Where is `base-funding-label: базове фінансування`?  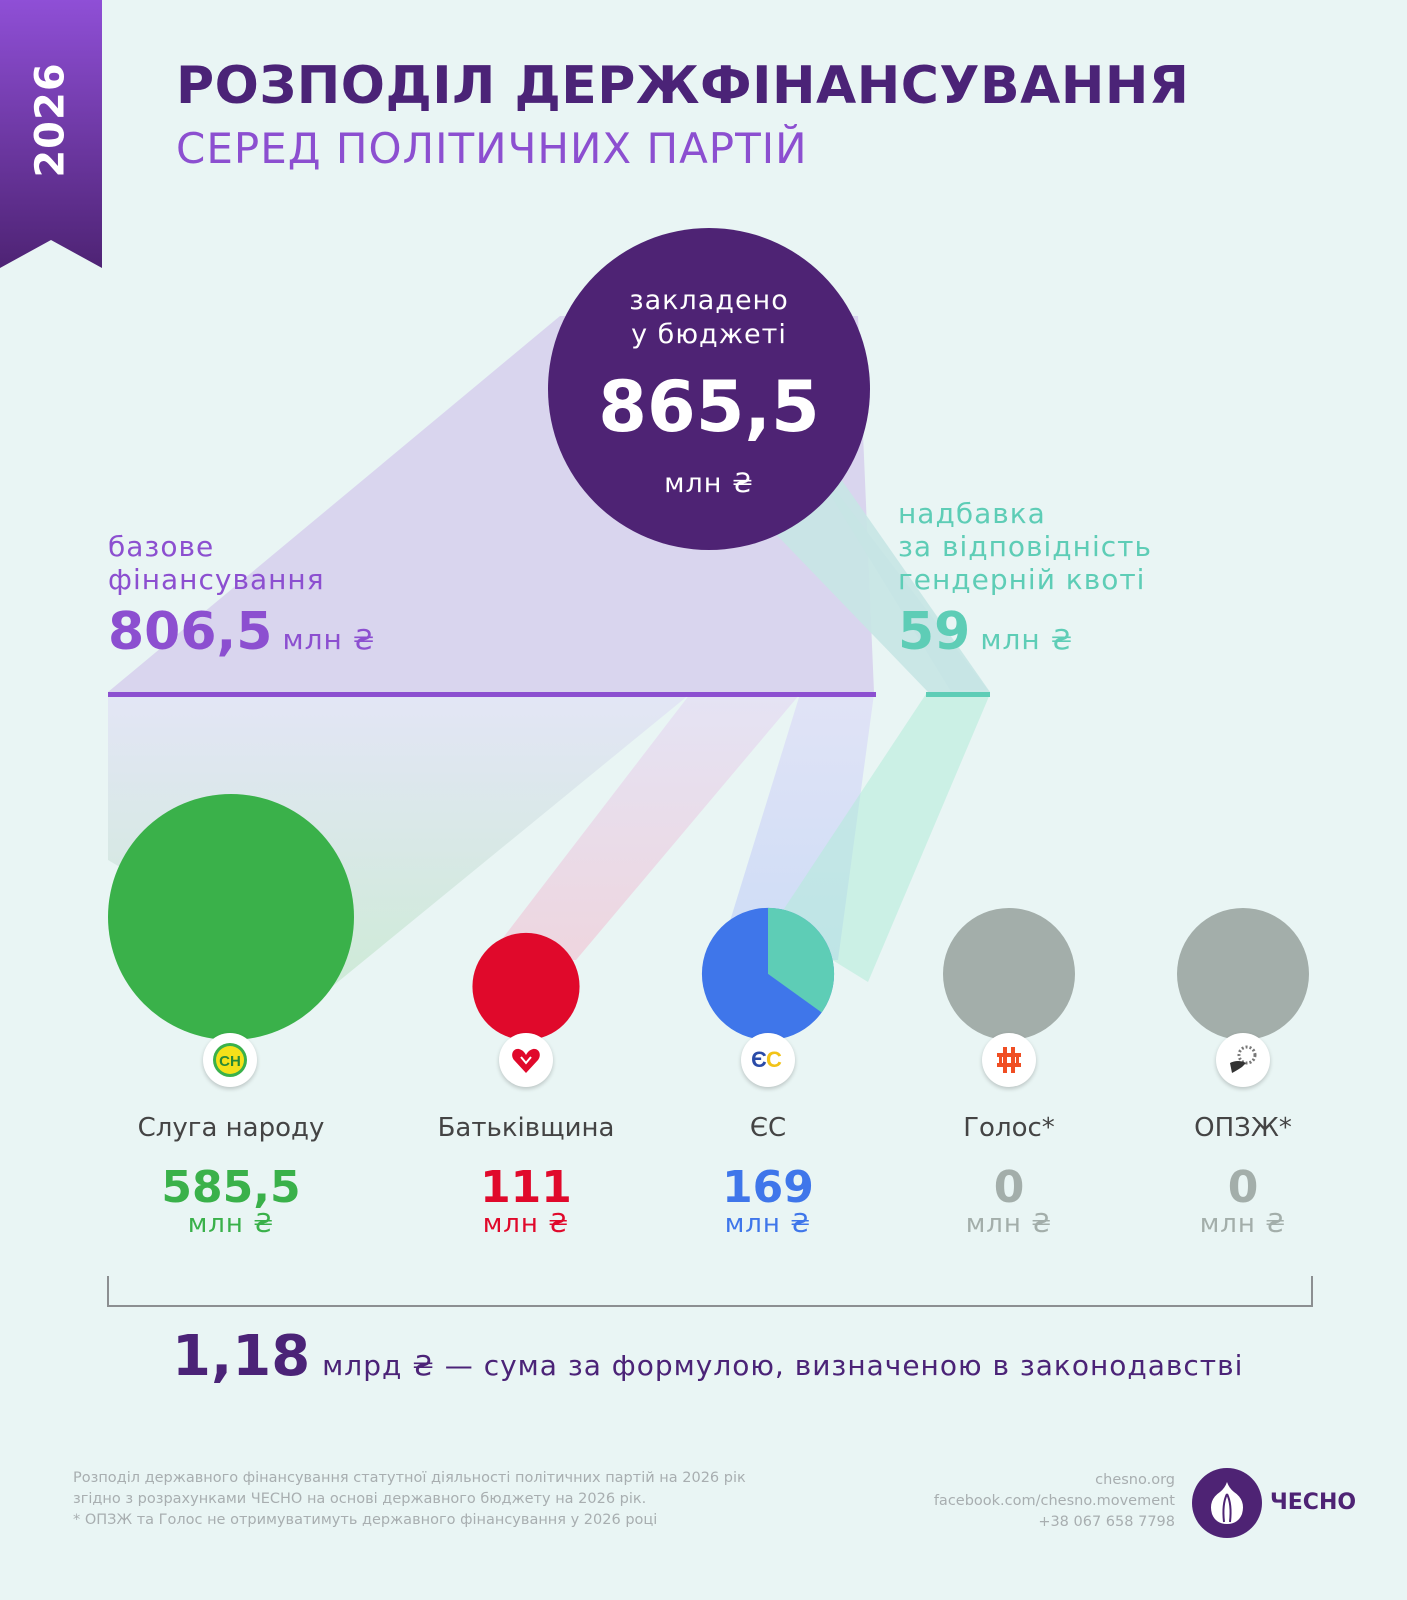 base-funding-label: базове фінансування is located at coordinates (216, 563).